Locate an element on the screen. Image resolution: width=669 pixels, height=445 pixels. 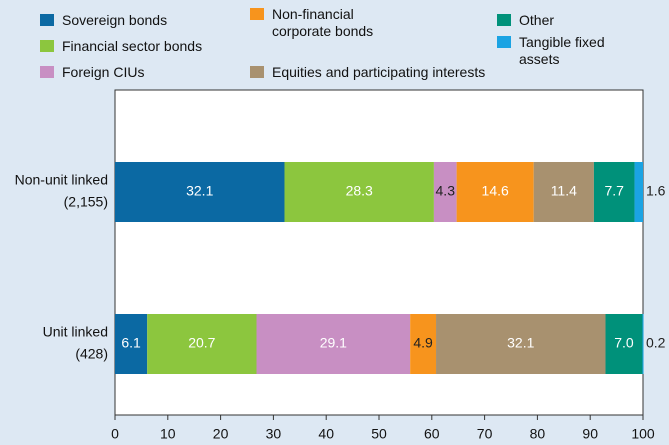
value-label: 14.6 is located at coordinates (495, 191).